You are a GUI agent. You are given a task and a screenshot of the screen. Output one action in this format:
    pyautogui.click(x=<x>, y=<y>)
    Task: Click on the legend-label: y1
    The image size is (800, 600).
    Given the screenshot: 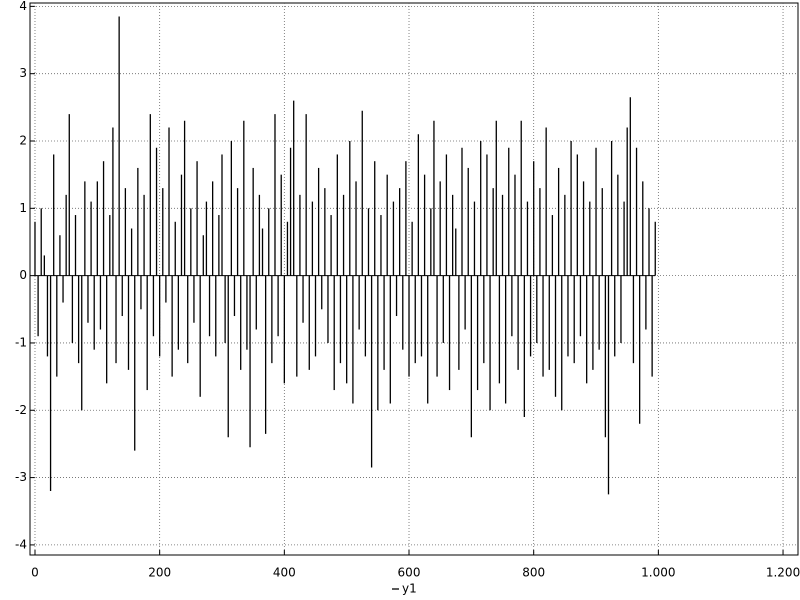 What is the action you would take?
    pyautogui.click(x=409, y=589)
    